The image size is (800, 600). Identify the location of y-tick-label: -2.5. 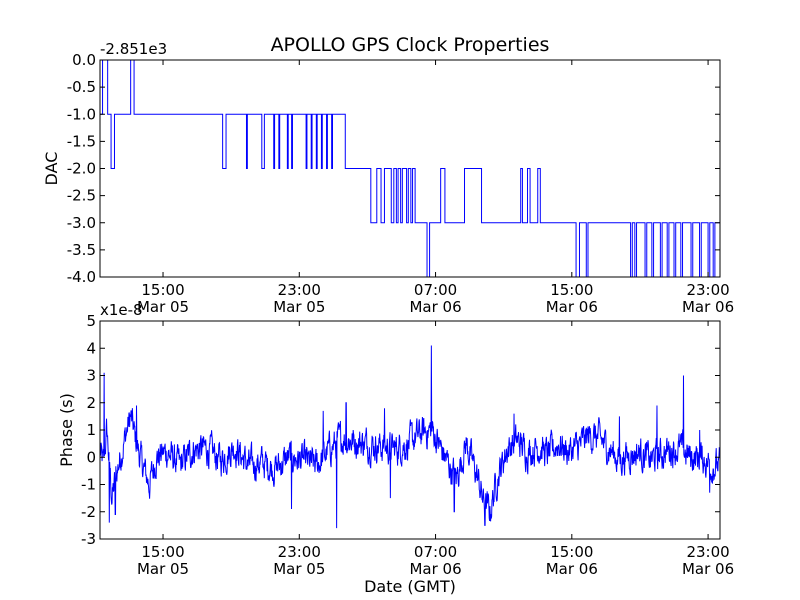
(81, 196).